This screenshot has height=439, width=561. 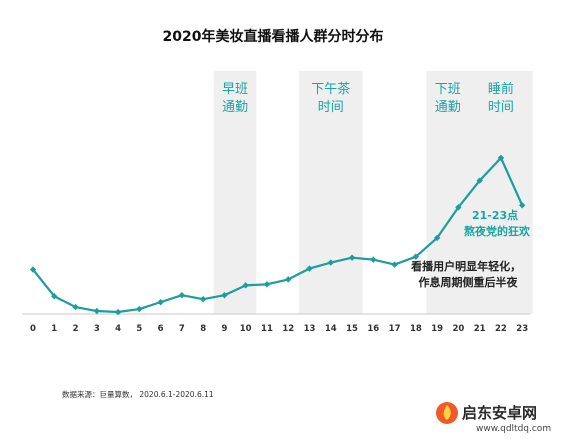 I want to click on x-tick-label: 4, so click(x=118, y=329).